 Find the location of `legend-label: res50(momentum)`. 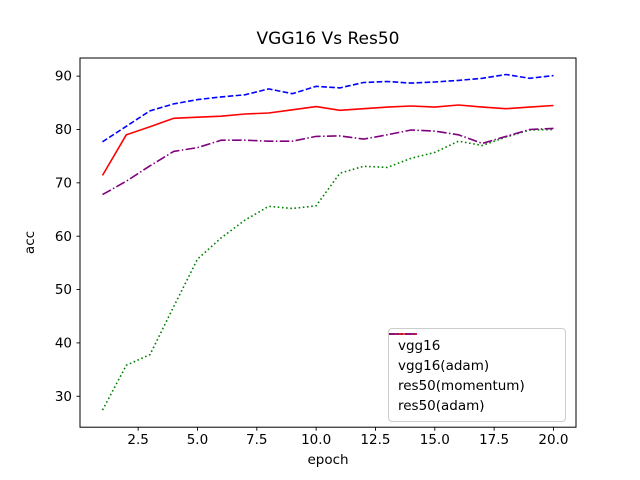

legend-label: res50(momentum) is located at coordinates (461, 386).